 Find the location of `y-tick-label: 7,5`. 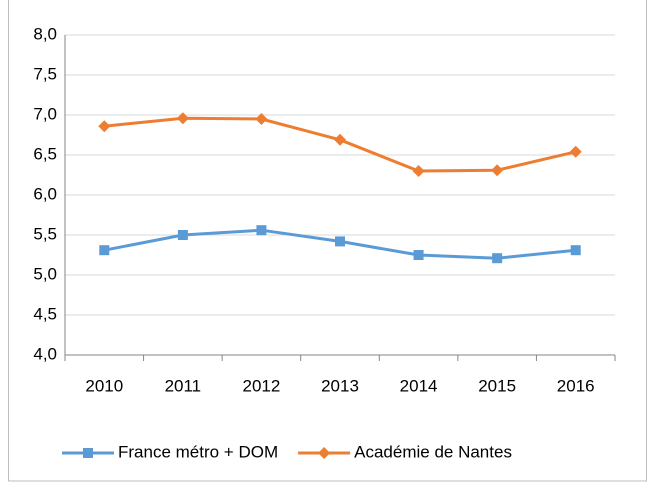

y-tick-label: 7,5 is located at coordinates (45, 73).